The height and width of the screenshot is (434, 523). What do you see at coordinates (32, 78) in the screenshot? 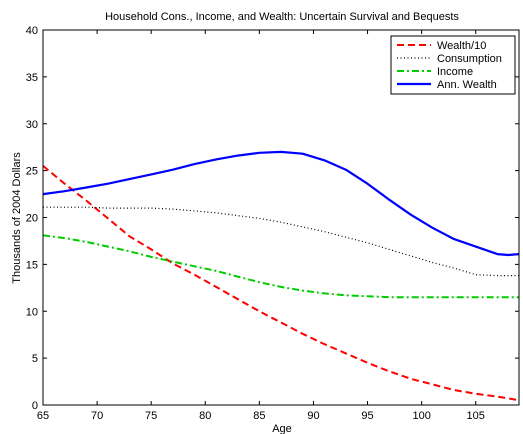
I see `y-tick-label: 35` at bounding box center [32, 78].